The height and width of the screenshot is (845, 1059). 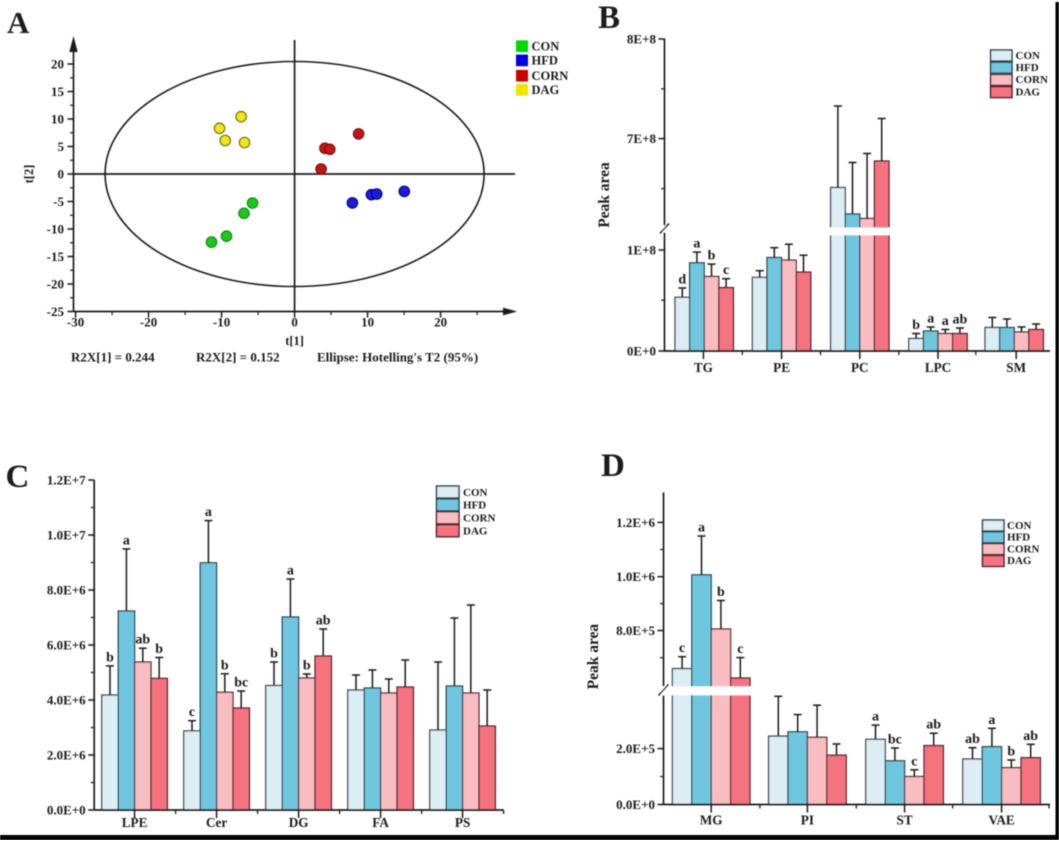 What do you see at coordinates (66, 590) in the screenshot?
I see `svg-text: 8.0E+6` at bounding box center [66, 590].